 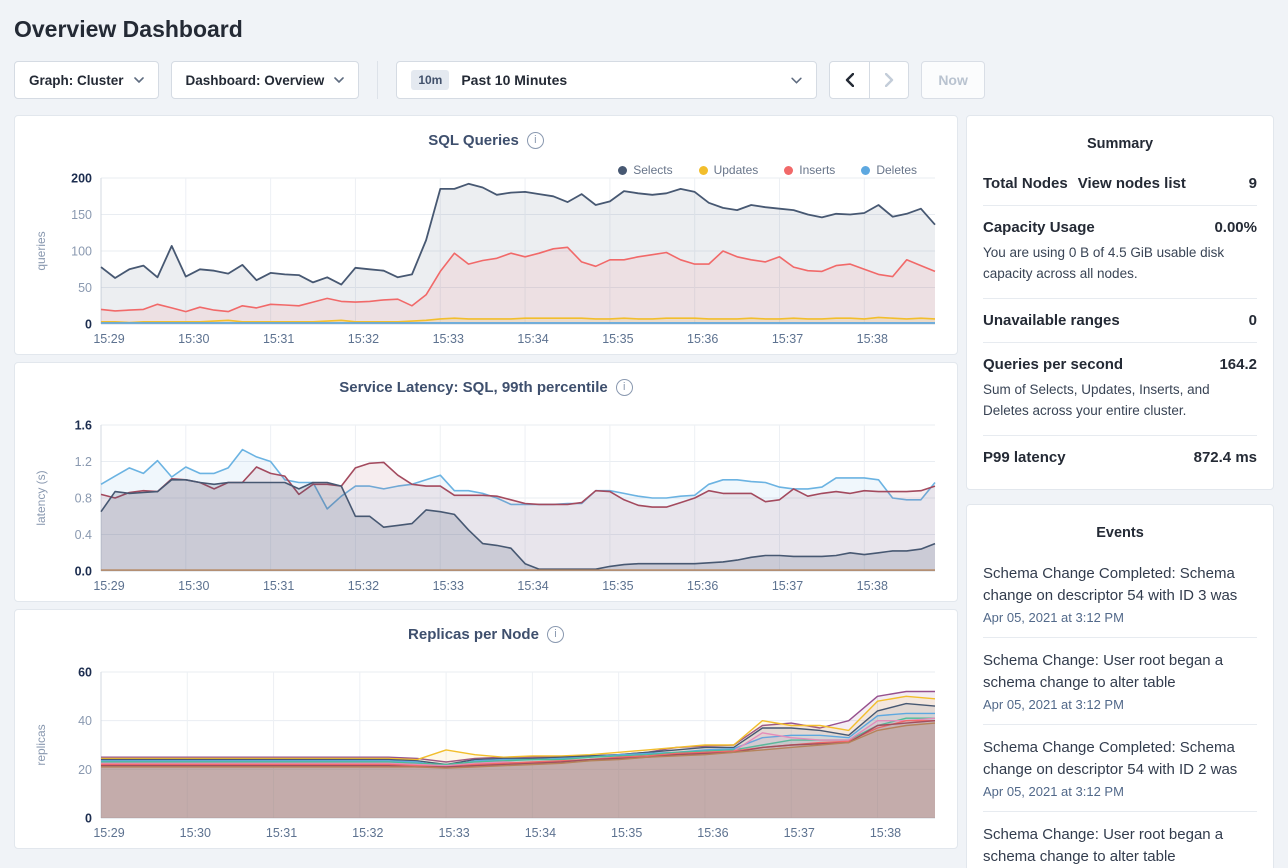 I want to click on legend-dot-inserts, so click(x=789, y=170).